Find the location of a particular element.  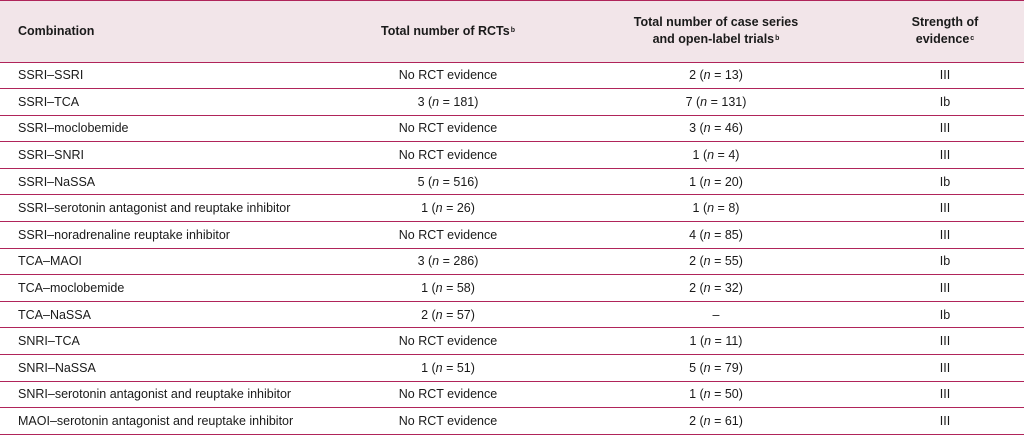

rows.9.rct-count: 2 is located at coordinates (425, 314).